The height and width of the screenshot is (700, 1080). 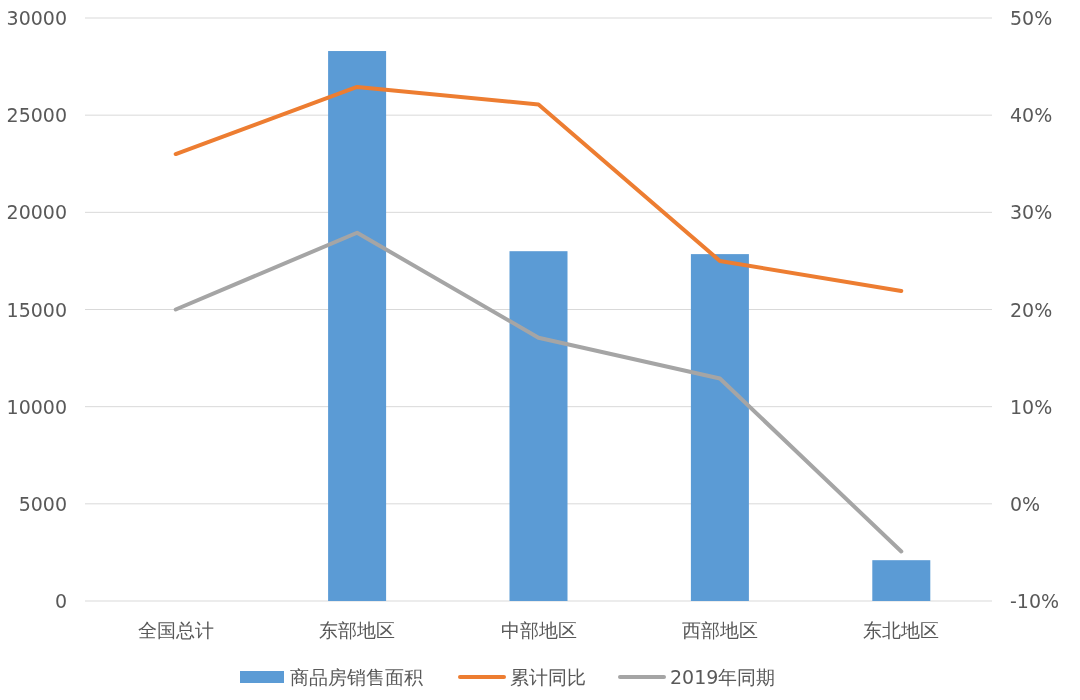 What do you see at coordinates (1035, 601) in the screenshot?
I see `y2-tick-label: -10%` at bounding box center [1035, 601].